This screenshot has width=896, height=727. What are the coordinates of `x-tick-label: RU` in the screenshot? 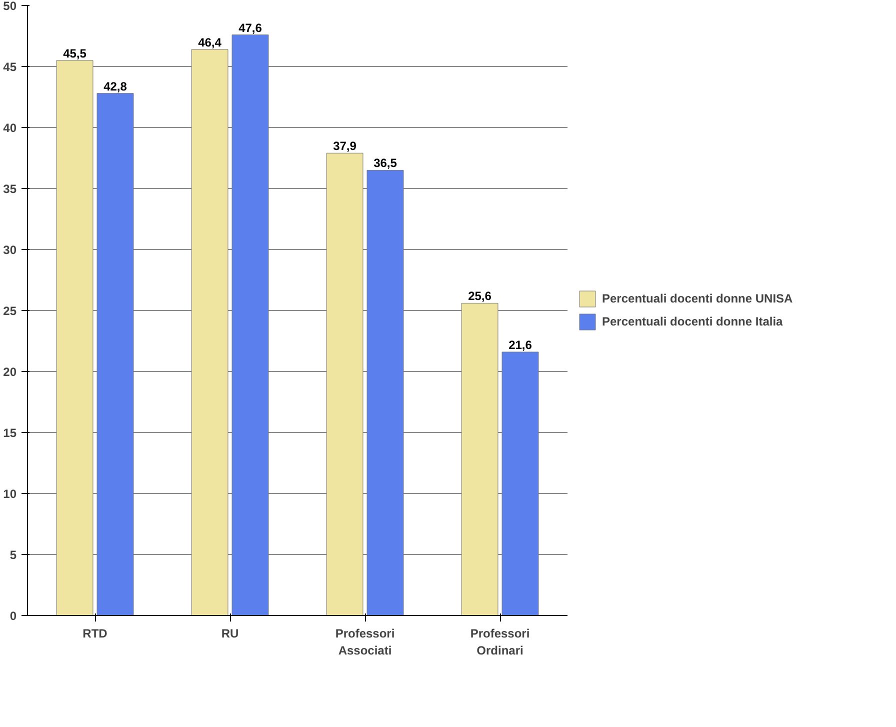 It's located at (230, 633).